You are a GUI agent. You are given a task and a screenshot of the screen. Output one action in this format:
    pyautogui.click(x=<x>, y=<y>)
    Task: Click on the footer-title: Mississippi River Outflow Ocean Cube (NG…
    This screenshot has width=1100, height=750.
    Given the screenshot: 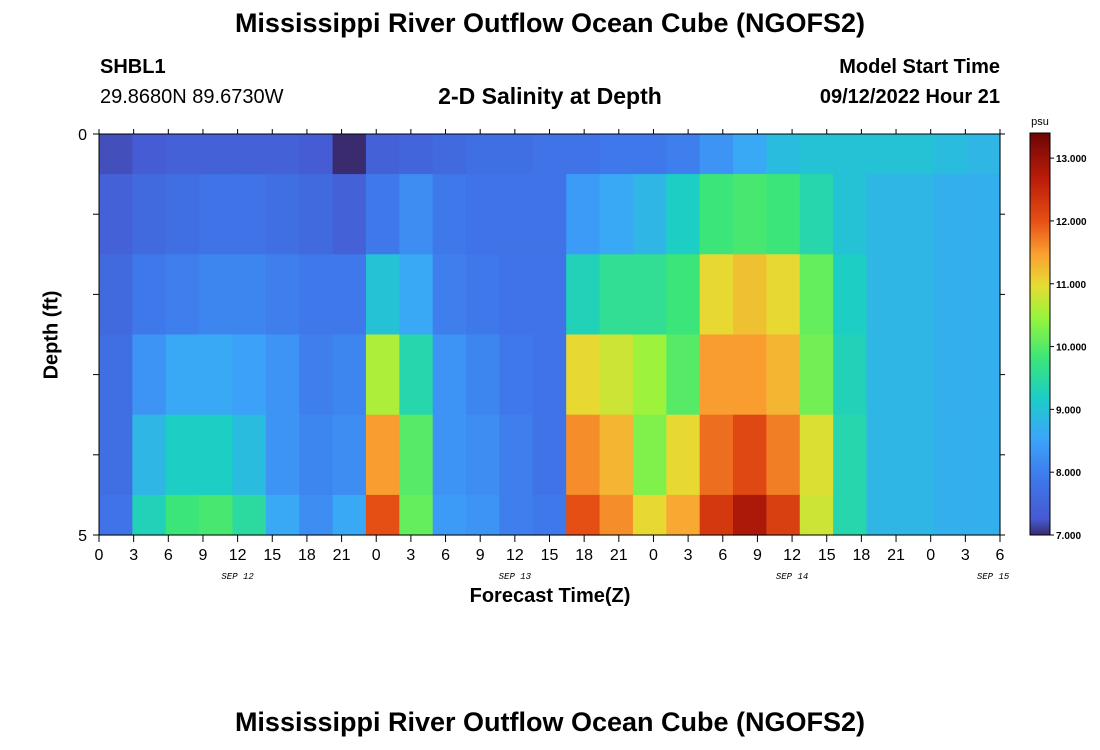 What is the action you would take?
    pyautogui.click(x=550, y=722)
    